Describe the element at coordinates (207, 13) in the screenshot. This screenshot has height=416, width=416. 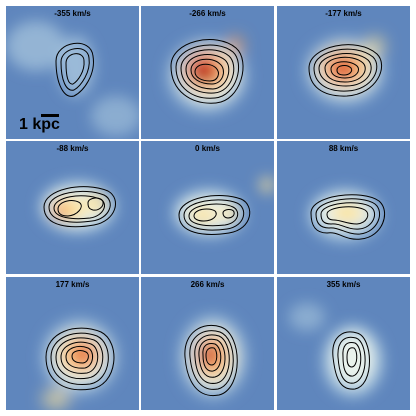
I see `velocity-label: -266 km/s` at that location.